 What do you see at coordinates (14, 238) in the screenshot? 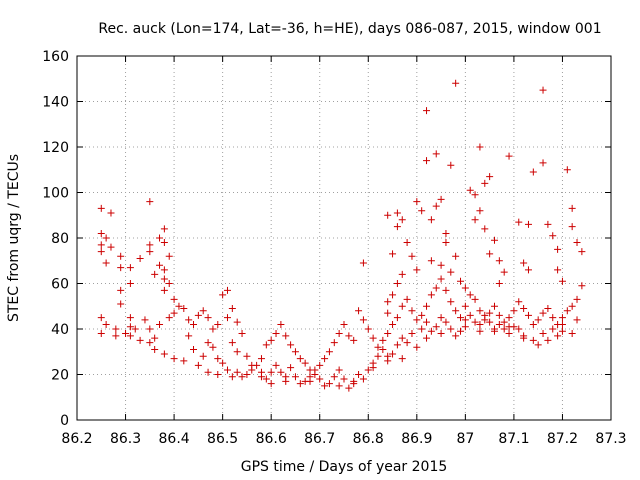
I see `y-axis-label: STEC from uqrg / TECUs` at bounding box center [14, 238].